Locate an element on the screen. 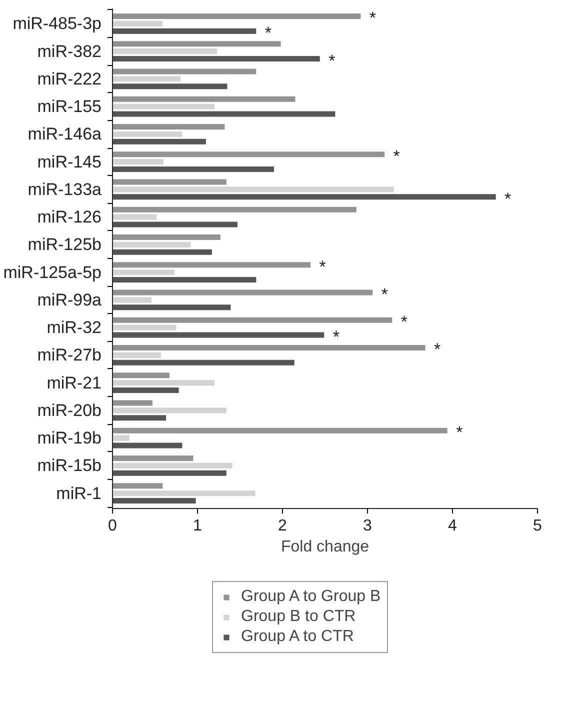  y-tick-label: miR-146a is located at coordinates (65, 134).